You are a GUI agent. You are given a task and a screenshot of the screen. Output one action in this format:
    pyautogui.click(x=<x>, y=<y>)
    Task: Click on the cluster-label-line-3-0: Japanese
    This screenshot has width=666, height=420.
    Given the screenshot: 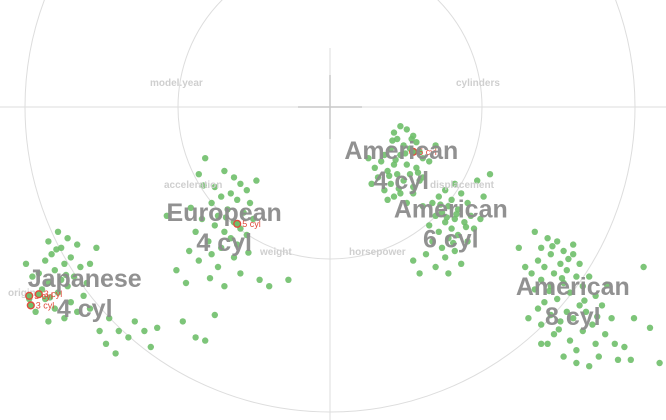 What is the action you would take?
    pyautogui.click(x=85, y=279)
    